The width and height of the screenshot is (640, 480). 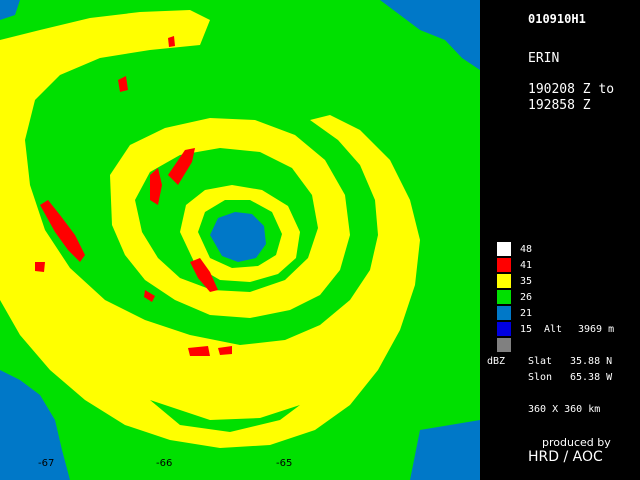 I want to click on slon-label: Slon, so click(x=540, y=377).